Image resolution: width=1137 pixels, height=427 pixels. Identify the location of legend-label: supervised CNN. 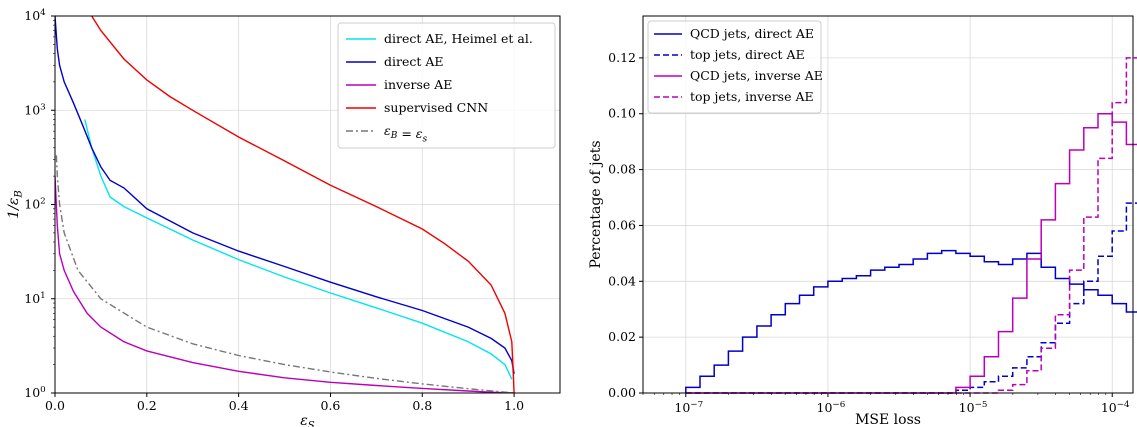
(436, 107).